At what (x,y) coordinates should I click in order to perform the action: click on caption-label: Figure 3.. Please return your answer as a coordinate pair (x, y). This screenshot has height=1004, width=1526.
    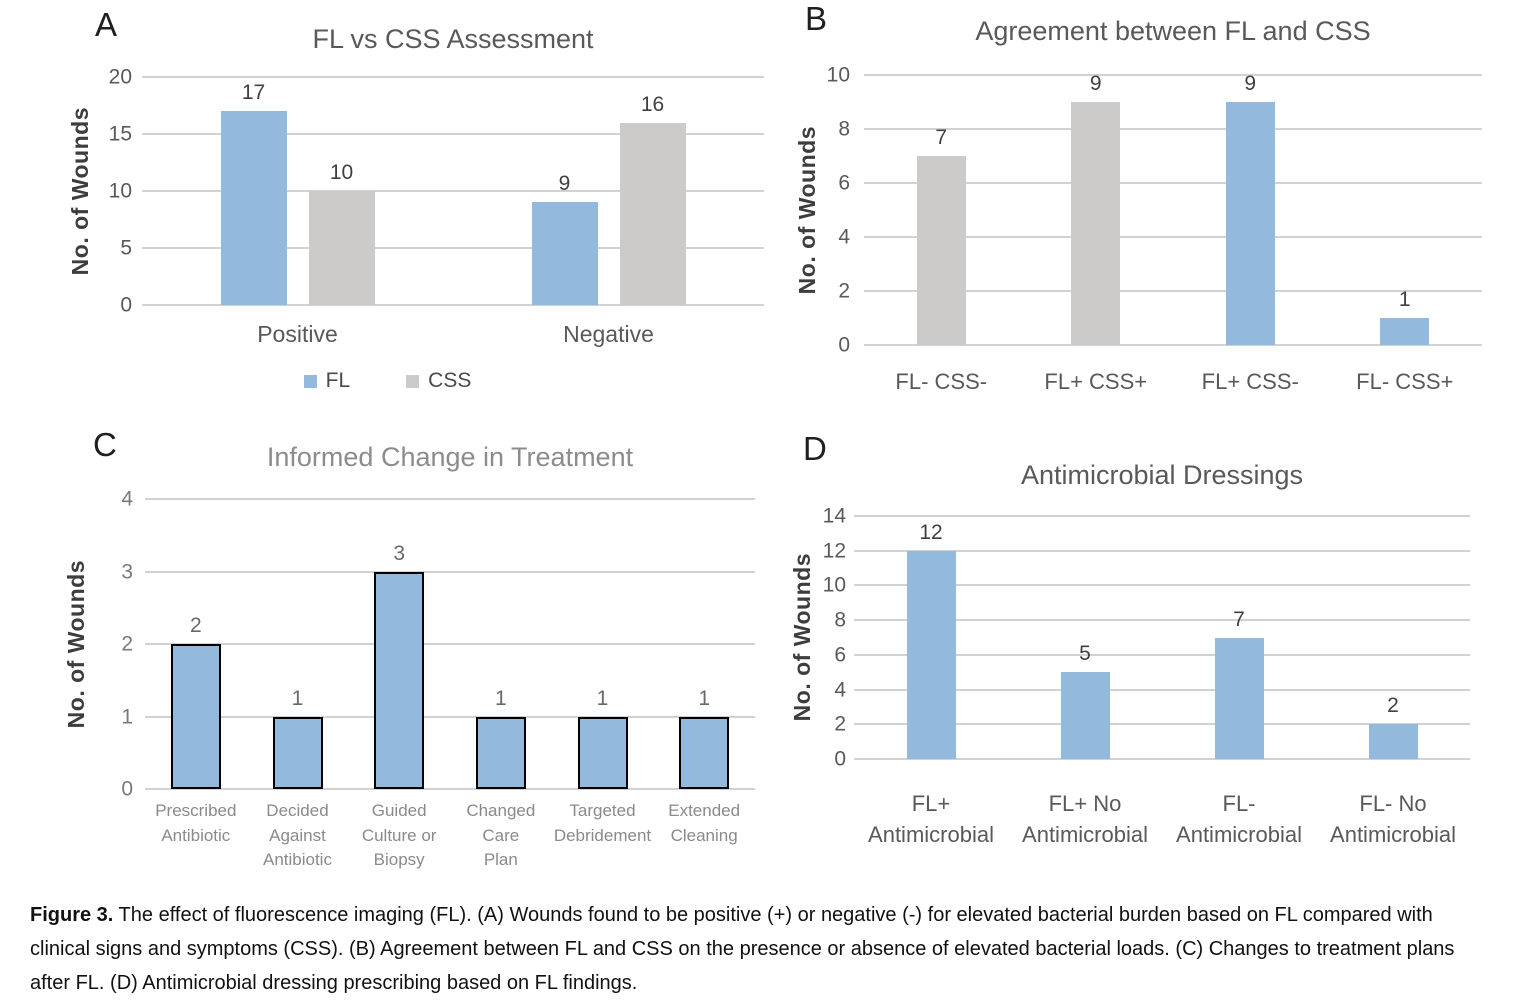
    Looking at the image, I should click on (72, 915).